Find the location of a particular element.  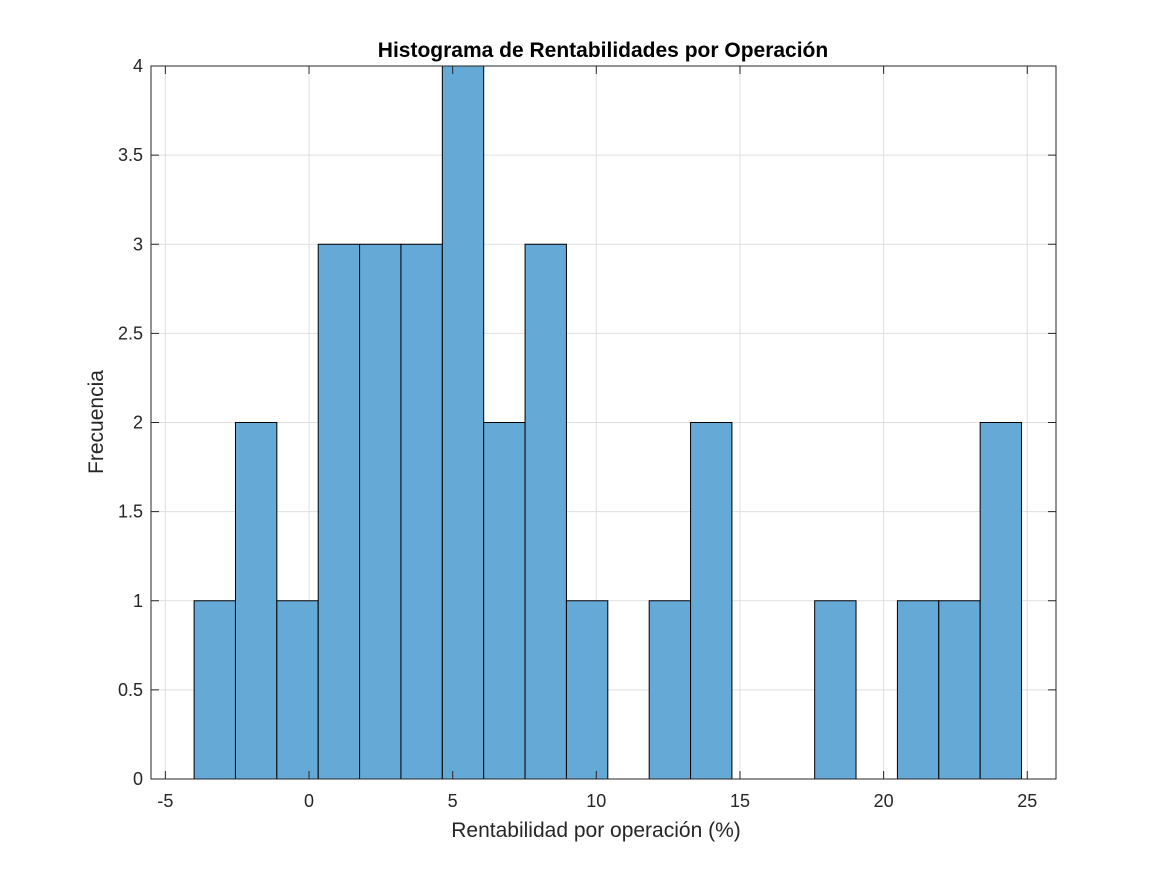

y-tick-label: 2.5 is located at coordinates (130, 333).